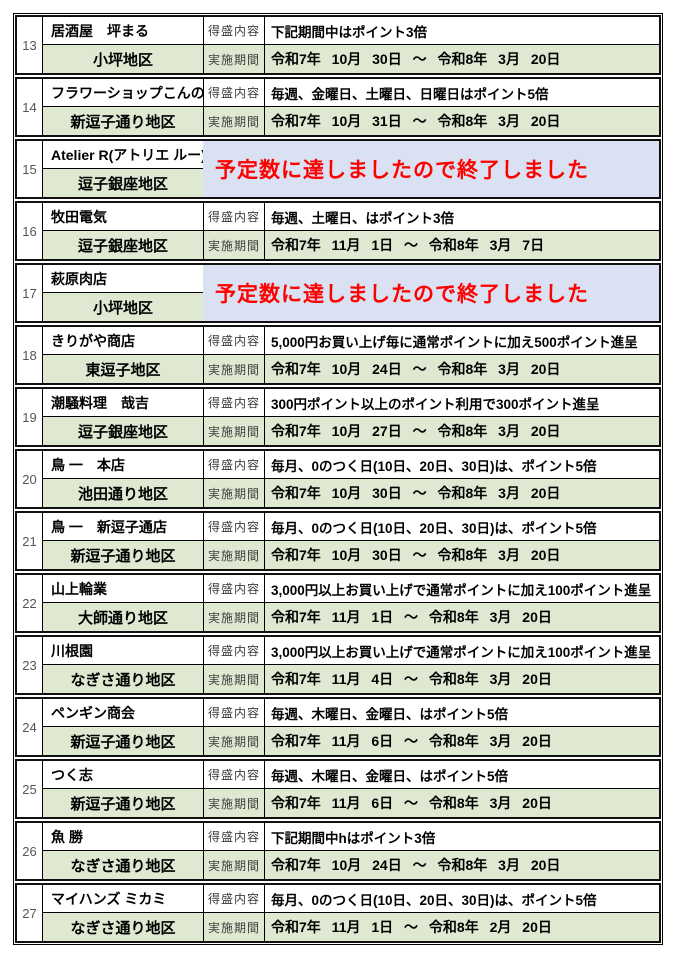 Image resolution: width=678 pixels, height=960 pixels. I want to click on district-name: 池田通り地区, so click(123, 493).